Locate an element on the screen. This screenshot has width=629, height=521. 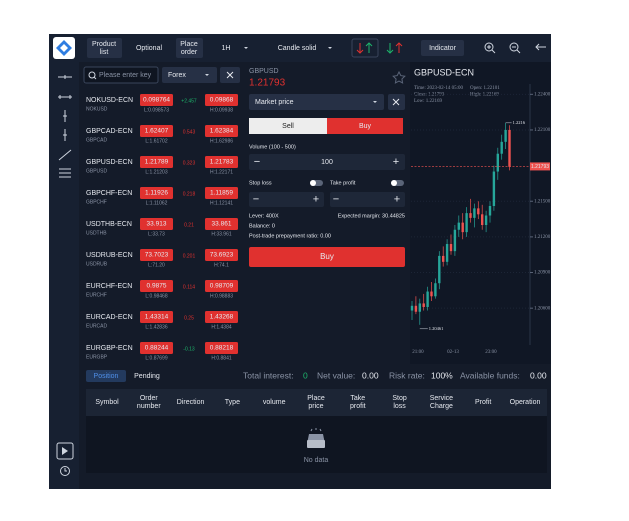
stop-loss-input is located at coordinates (286, 199).